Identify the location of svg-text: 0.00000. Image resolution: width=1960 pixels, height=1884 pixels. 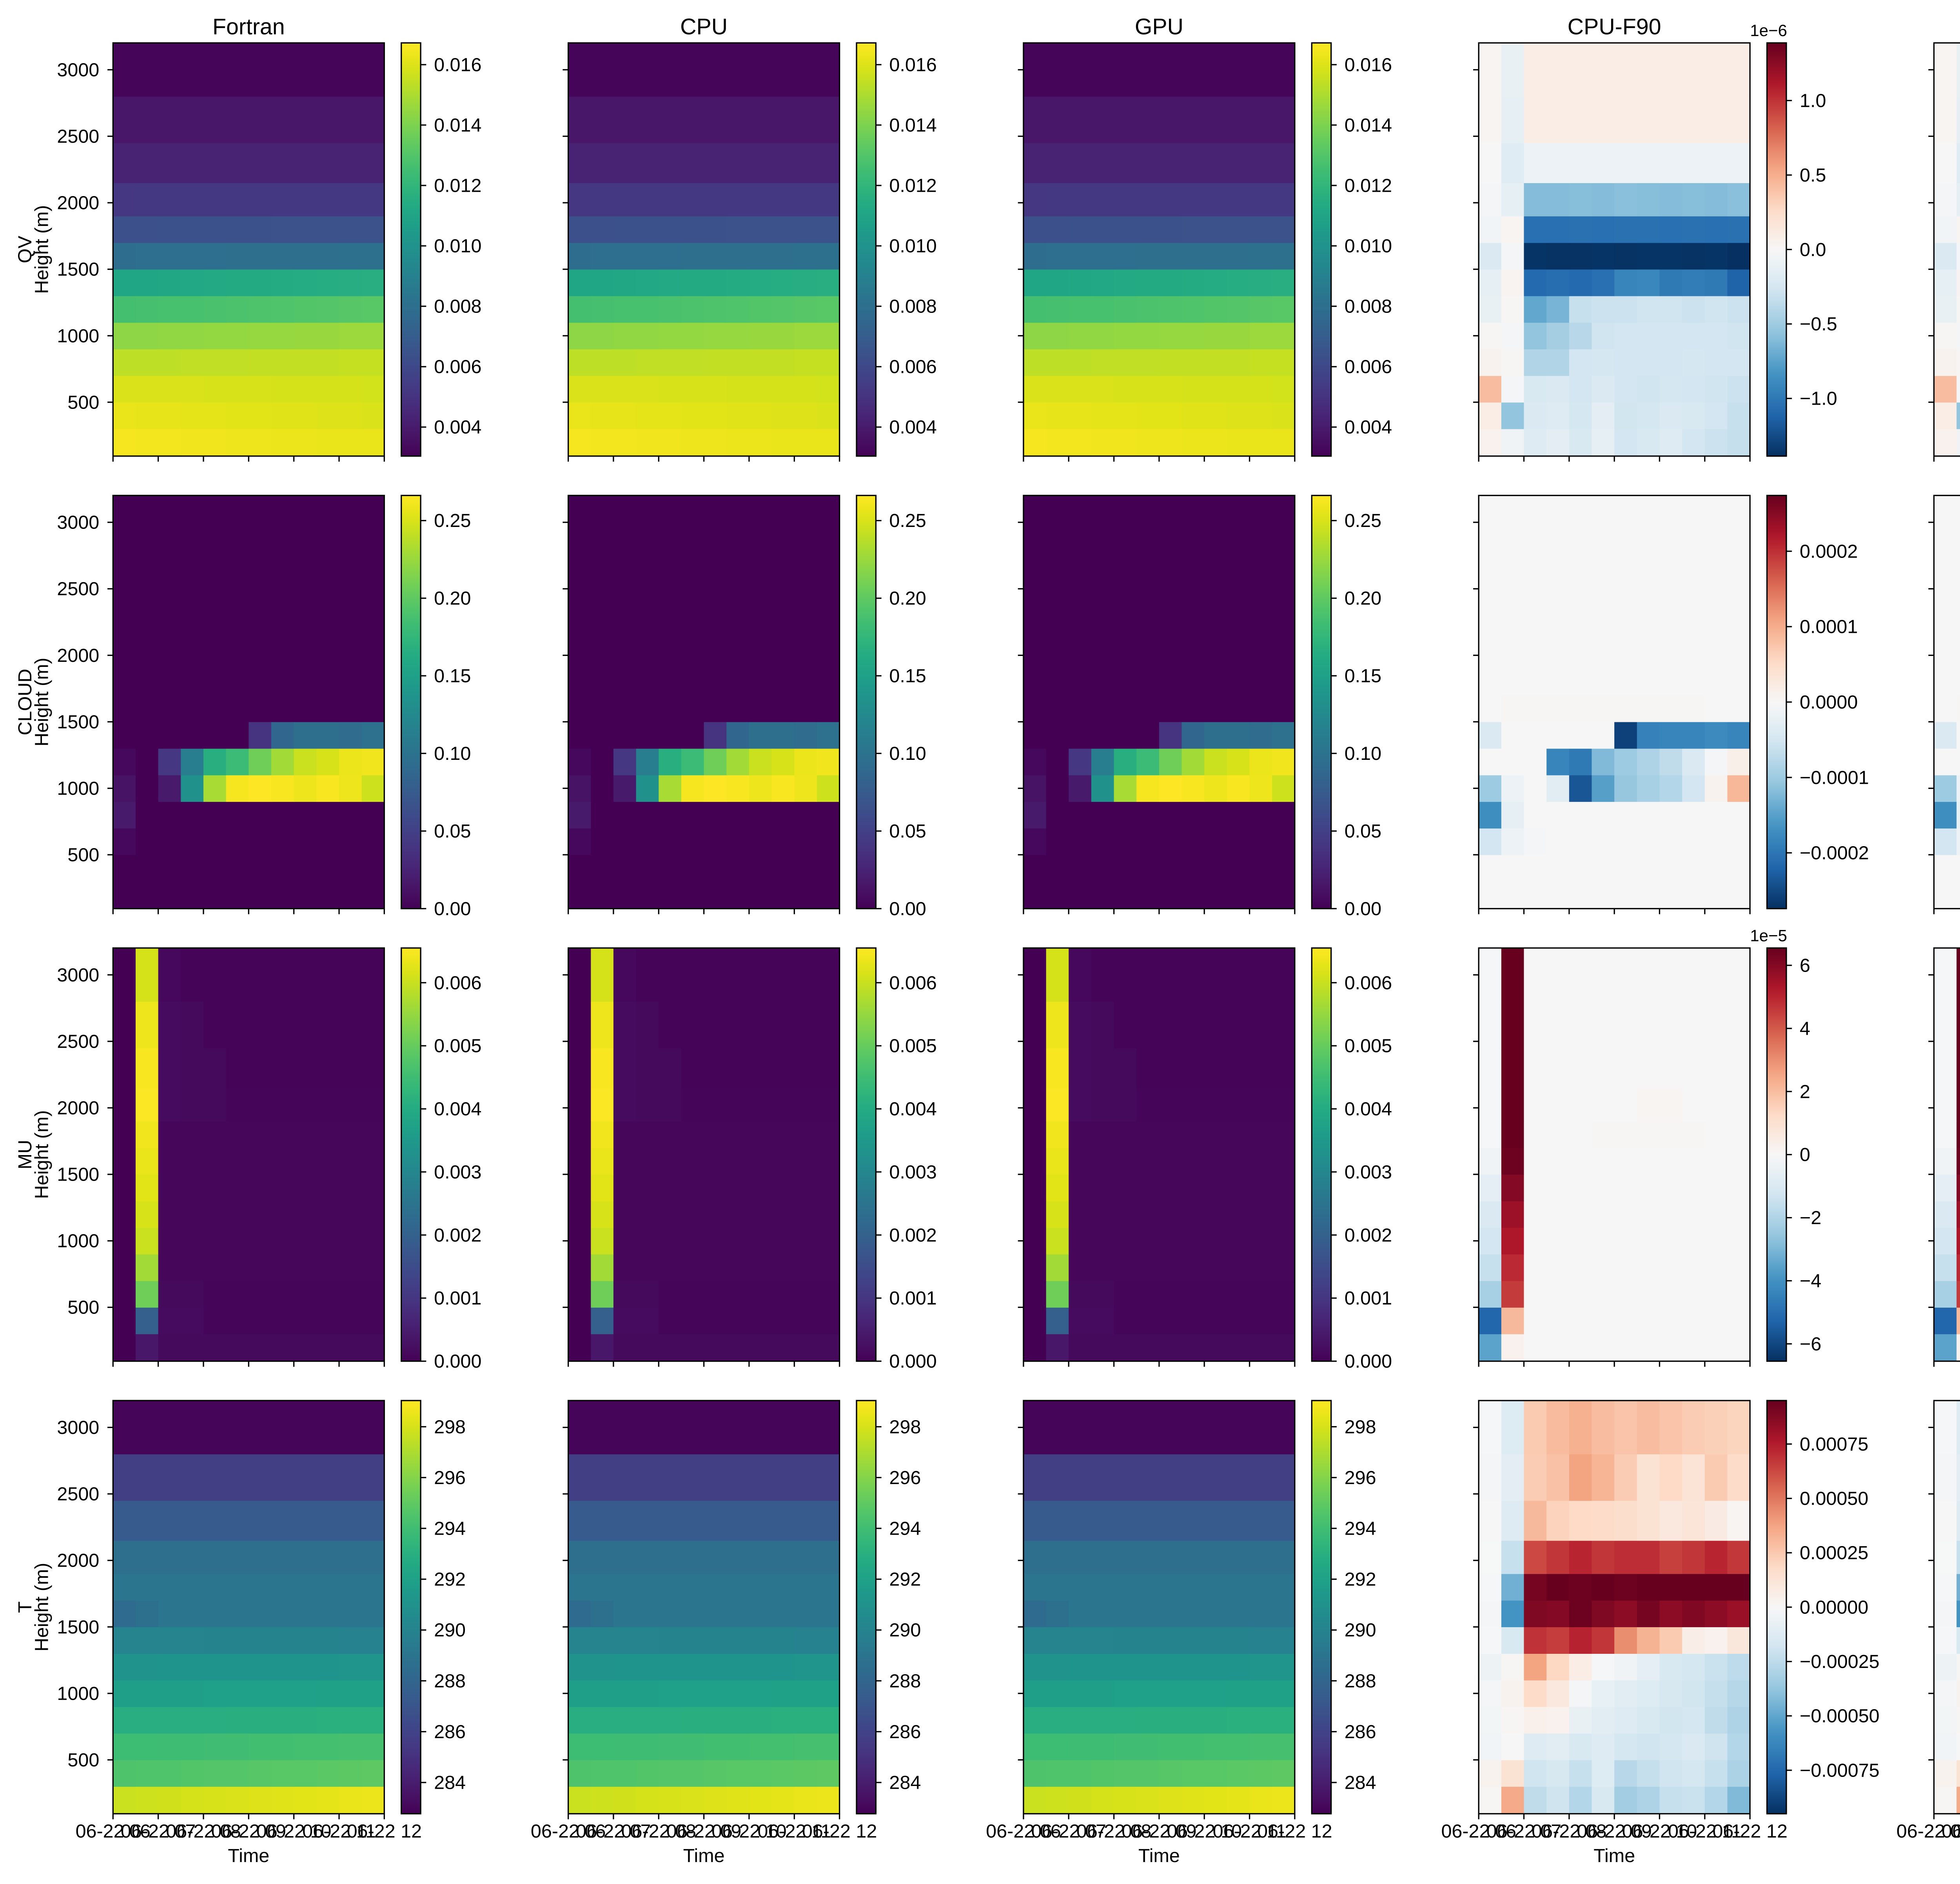
(1834, 1607).